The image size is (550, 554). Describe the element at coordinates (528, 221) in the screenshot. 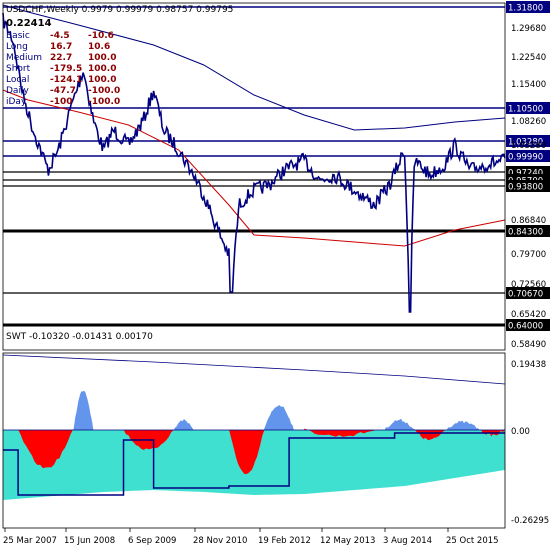

I see `price-tick: 0.86840` at that location.